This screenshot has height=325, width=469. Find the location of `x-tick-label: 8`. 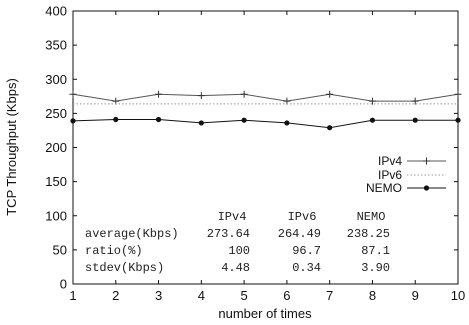

x-tick-label: 8 is located at coordinates (372, 295).